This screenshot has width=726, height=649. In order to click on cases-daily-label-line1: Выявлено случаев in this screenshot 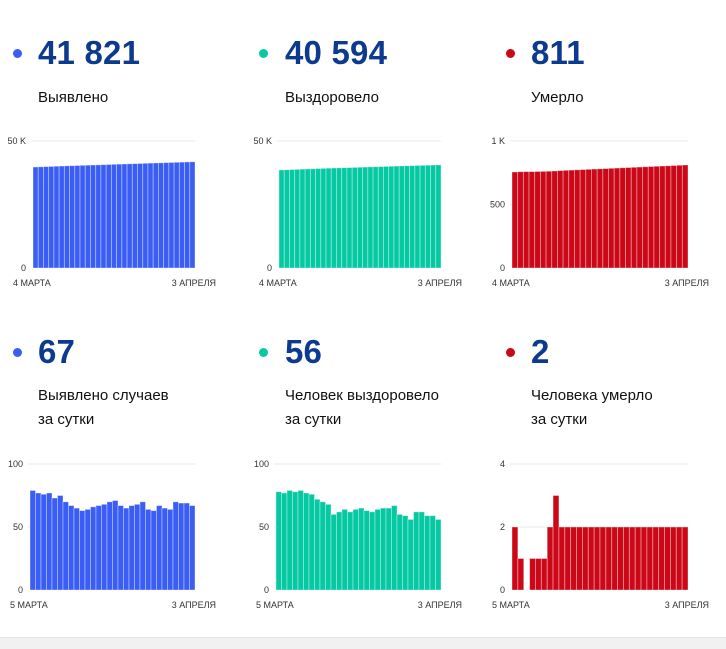, I will do `click(103, 395)`.